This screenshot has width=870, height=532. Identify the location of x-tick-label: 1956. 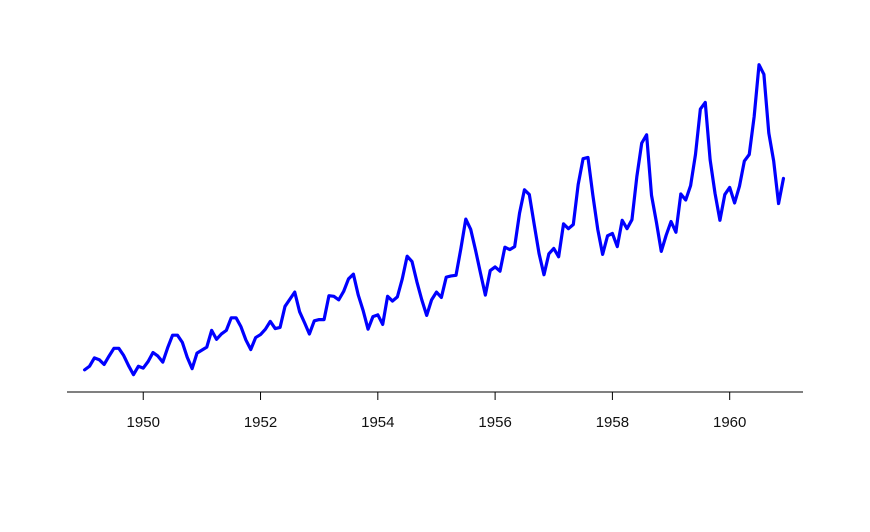
(494, 422).